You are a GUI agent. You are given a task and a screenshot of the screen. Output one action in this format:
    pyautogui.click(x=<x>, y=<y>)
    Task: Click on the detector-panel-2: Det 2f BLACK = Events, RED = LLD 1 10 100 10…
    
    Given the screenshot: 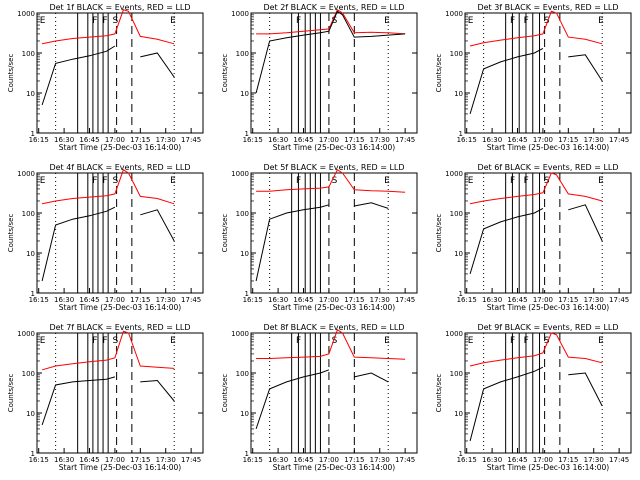 What is the action you would take?
    pyautogui.click(x=319, y=77)
    